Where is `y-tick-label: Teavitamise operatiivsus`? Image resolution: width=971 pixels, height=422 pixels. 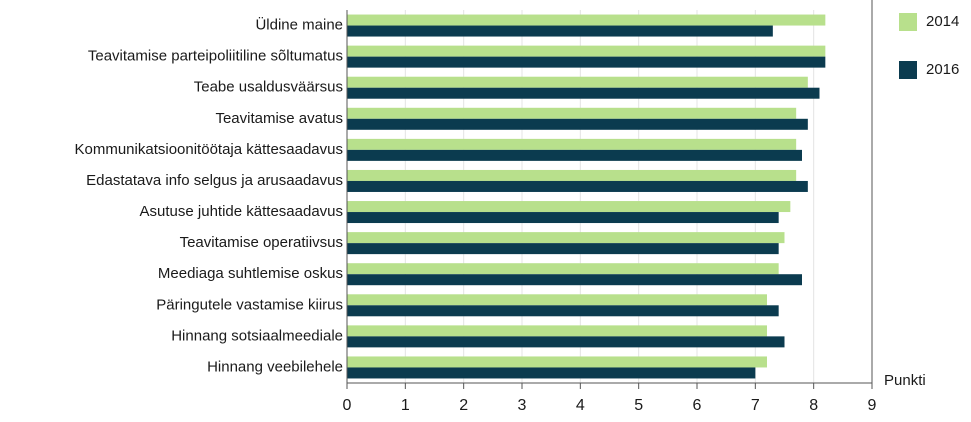 y-tick-label: Teavitamise operatiivsus is located at coordinates (261, 242).